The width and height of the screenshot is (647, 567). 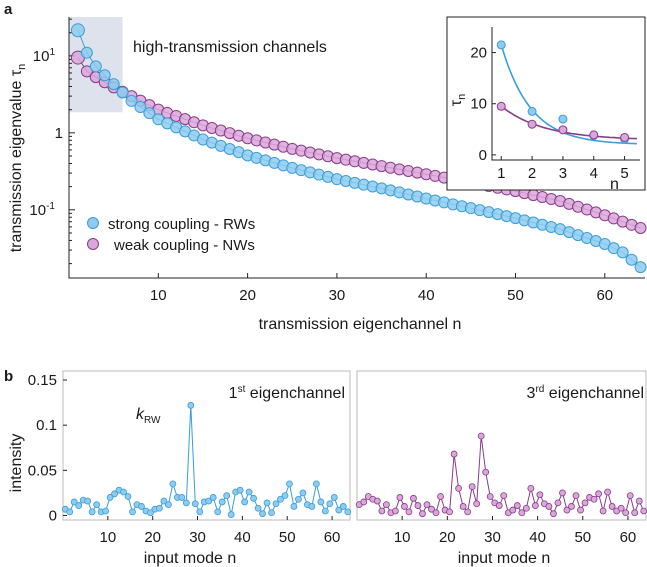 What do you see at coordinates (568, 94) in the screenshot?
I see `inset-fit-curves` at bounding box center [568, 94].